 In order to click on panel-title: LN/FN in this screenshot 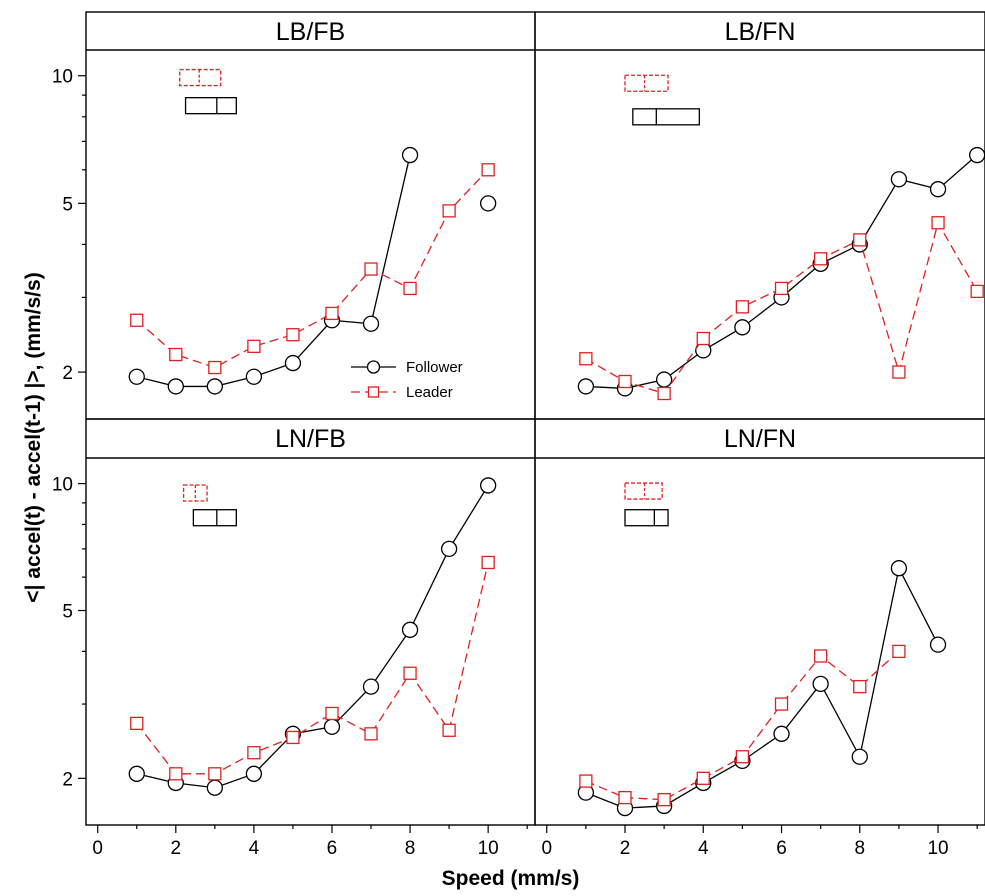, I will do `click(760, 439)`.